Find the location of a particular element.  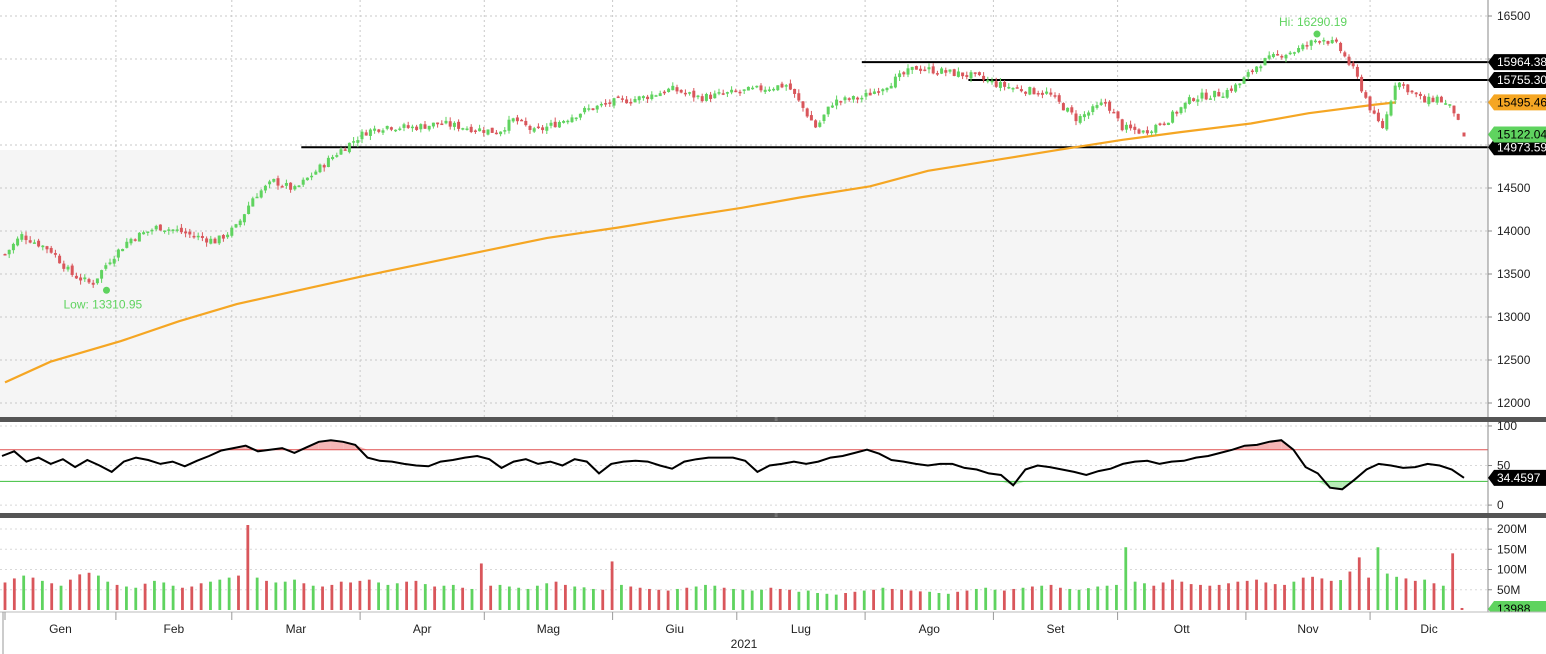

last-price-tag is located at coordinates (1517, 134).